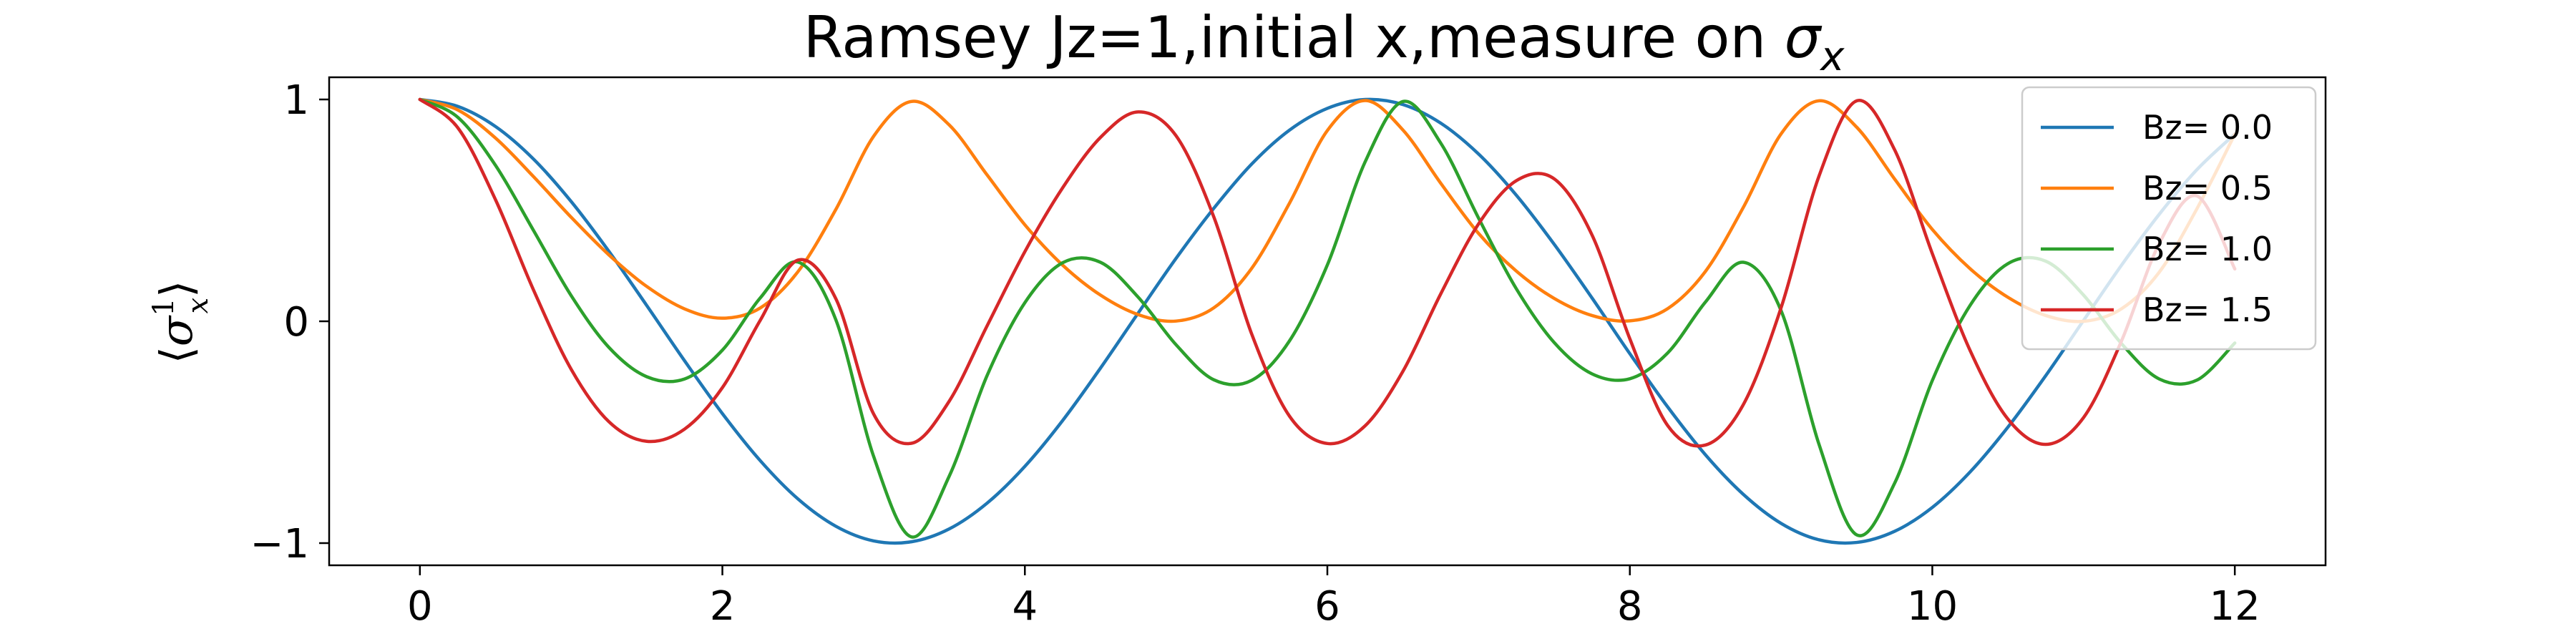 This screenshot has width=2576, height=644. I want to click on title-symbol-sub: x, so click(1832, 57).